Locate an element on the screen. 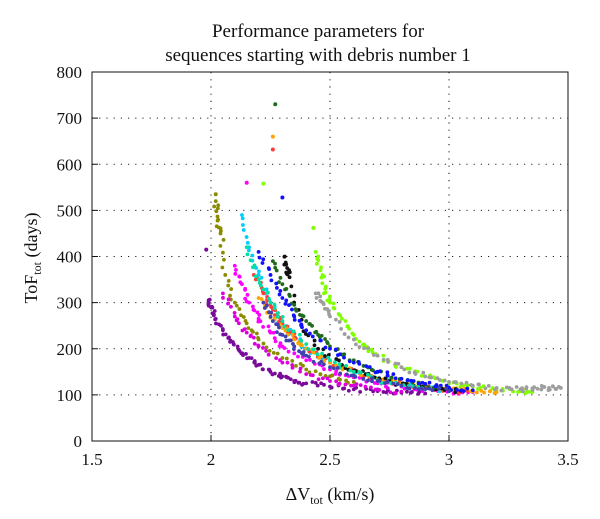  x-axis-label-base: ΔV is located at coordinates (298, 494).